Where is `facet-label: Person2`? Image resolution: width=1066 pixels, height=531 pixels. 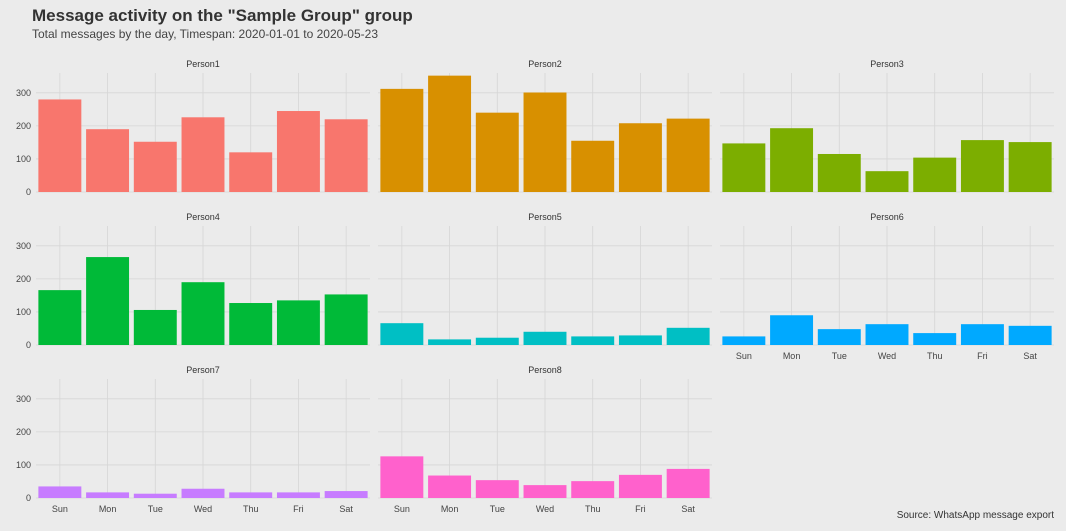
facet-label: Person2 is located at coordinates (545, 64).